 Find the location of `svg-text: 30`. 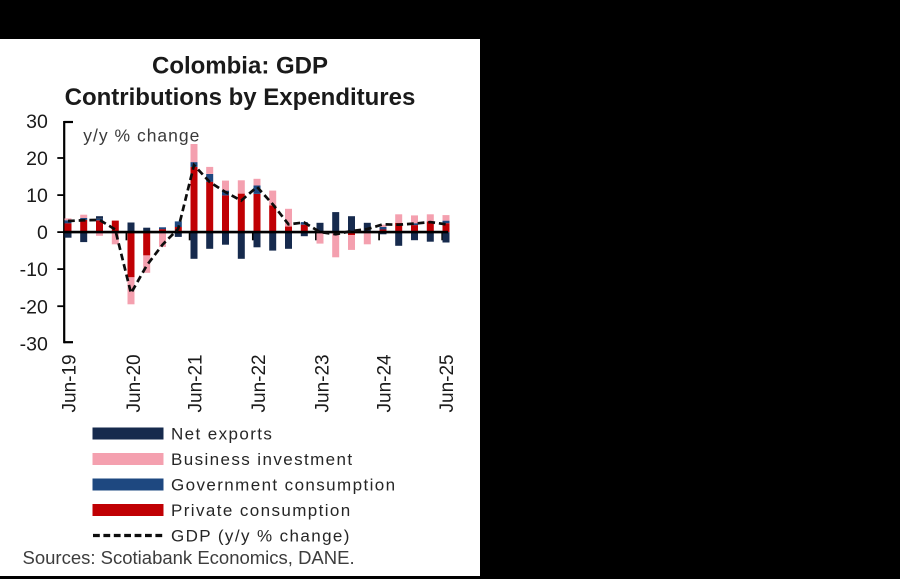

svg-text: 30 is located at coordinates (37, 122).